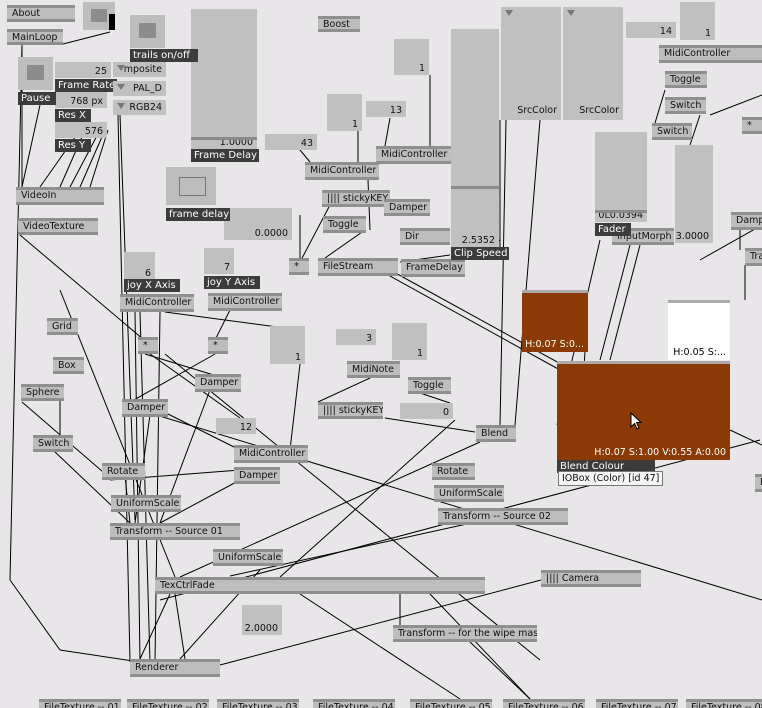 The height and width of the screenshot is (708, 762). I want to click on enum-box: RGB24, so click(139, 107).